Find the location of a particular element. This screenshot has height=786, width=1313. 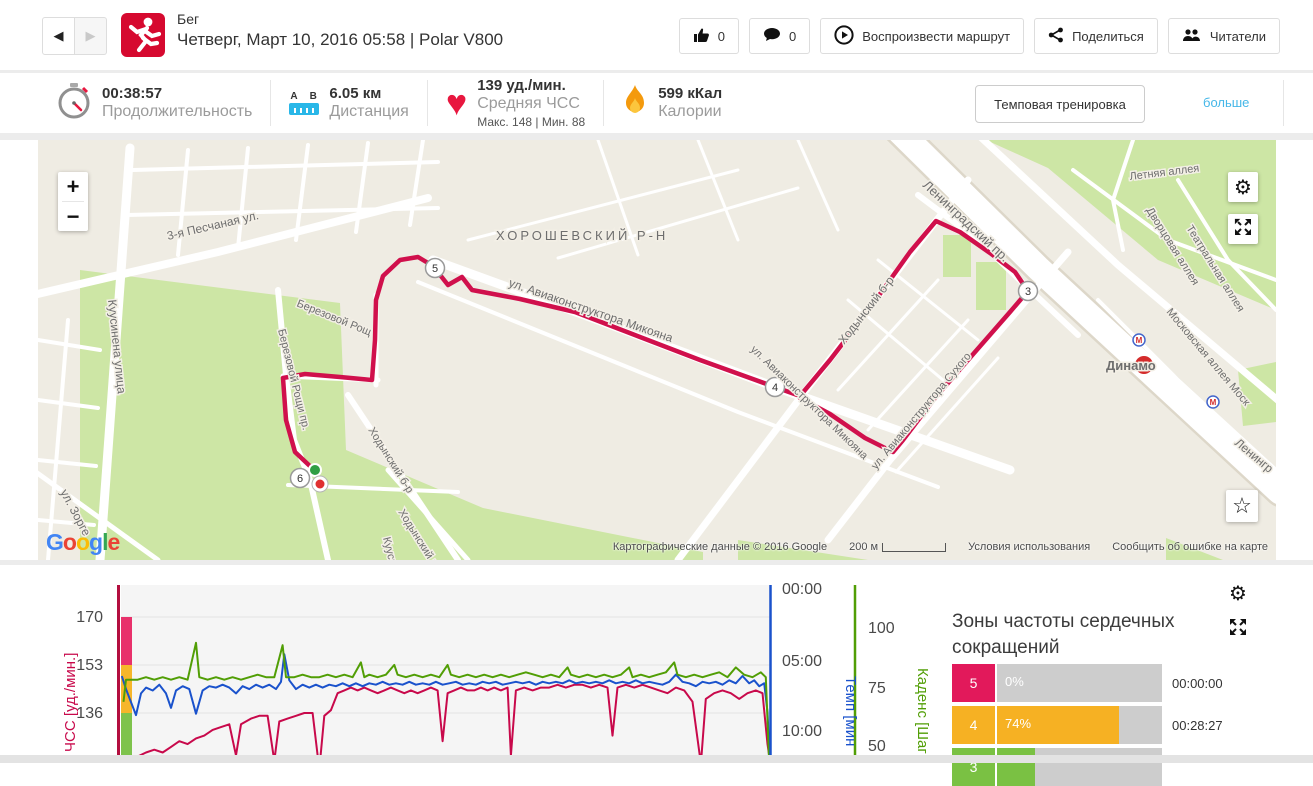

people-icon is located at coordinates (1192, 36).